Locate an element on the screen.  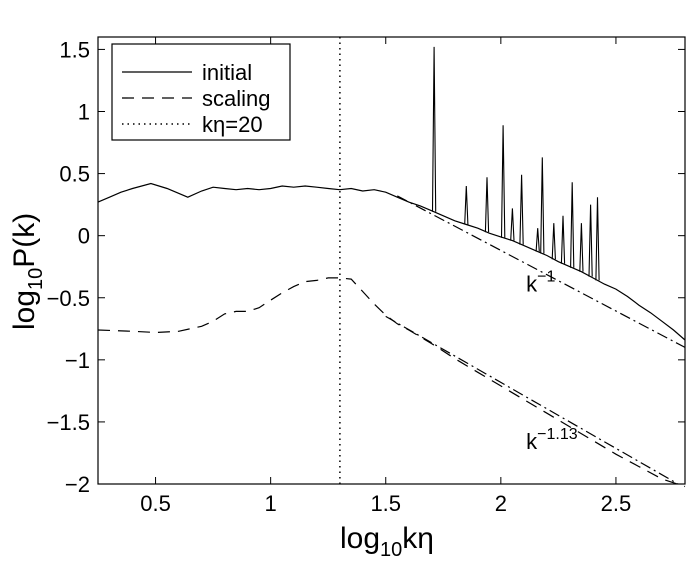
y-tick-label: 0.5 is located at coordinates (74, 174).